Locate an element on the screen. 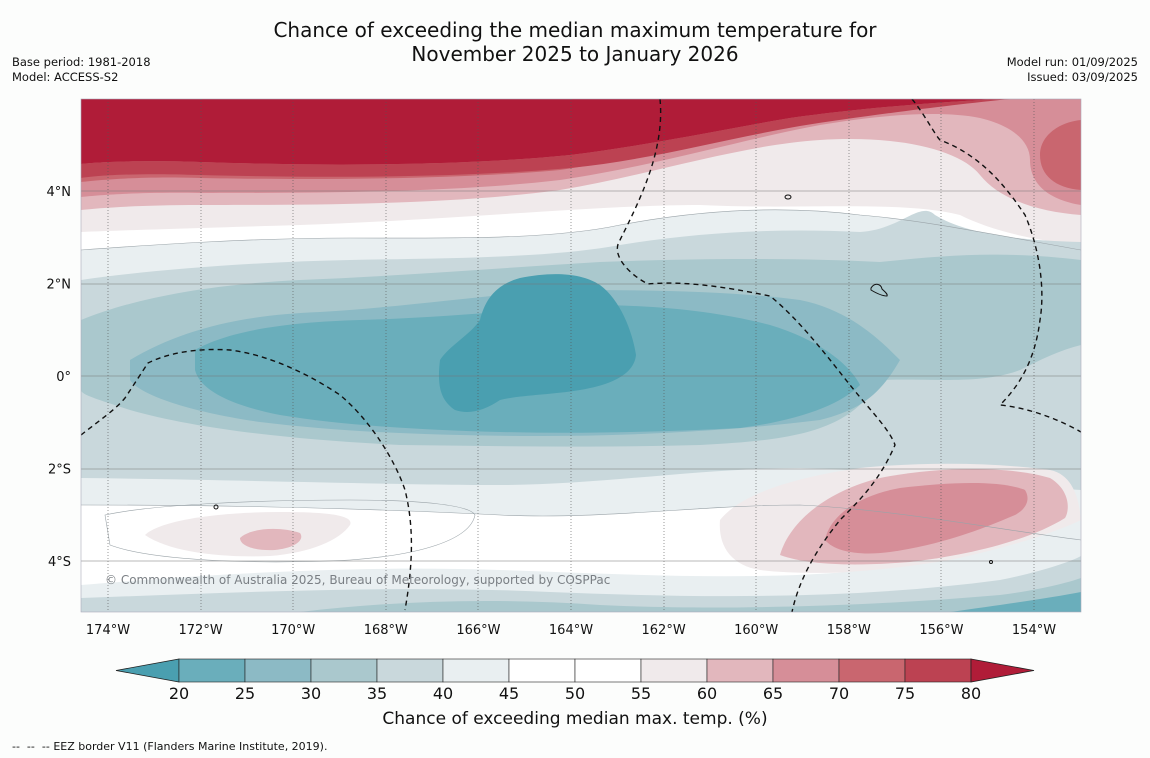 This screenshot has width=1150, height=758. dash-legend-symbol: -- -- -- is located at coordinates (33, 746).